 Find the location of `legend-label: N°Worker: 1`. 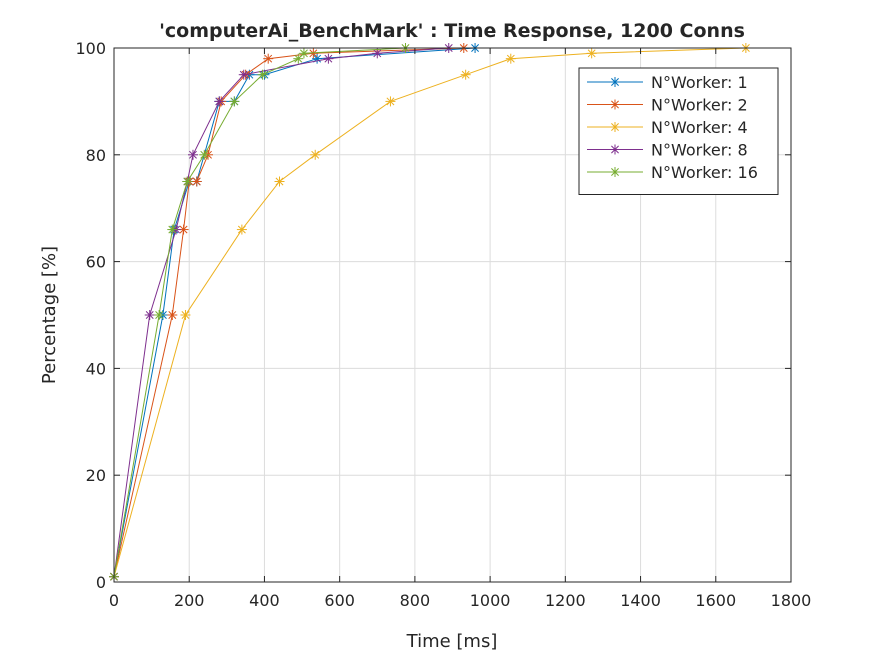

legend-label: N°Worker: 1 is located at coordinates (699, 82).